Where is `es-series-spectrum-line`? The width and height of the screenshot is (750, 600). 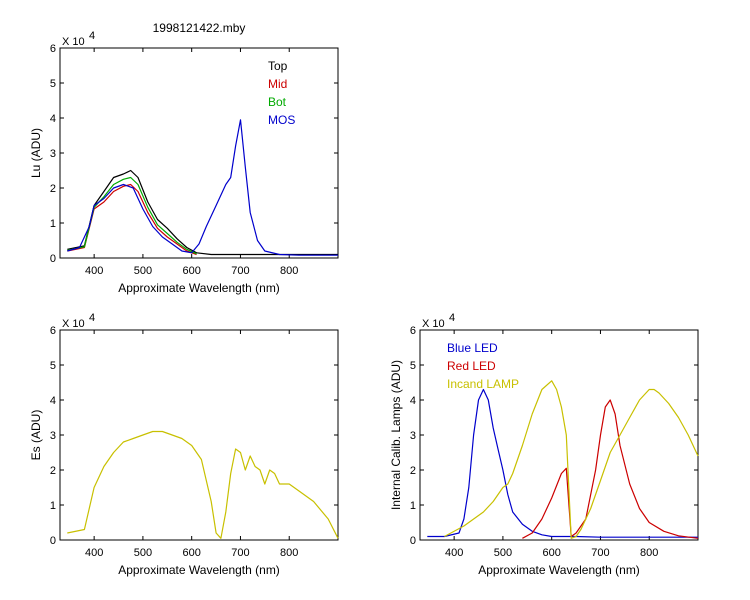 es-series-spectrum-line is located at coordinates (203, 484).